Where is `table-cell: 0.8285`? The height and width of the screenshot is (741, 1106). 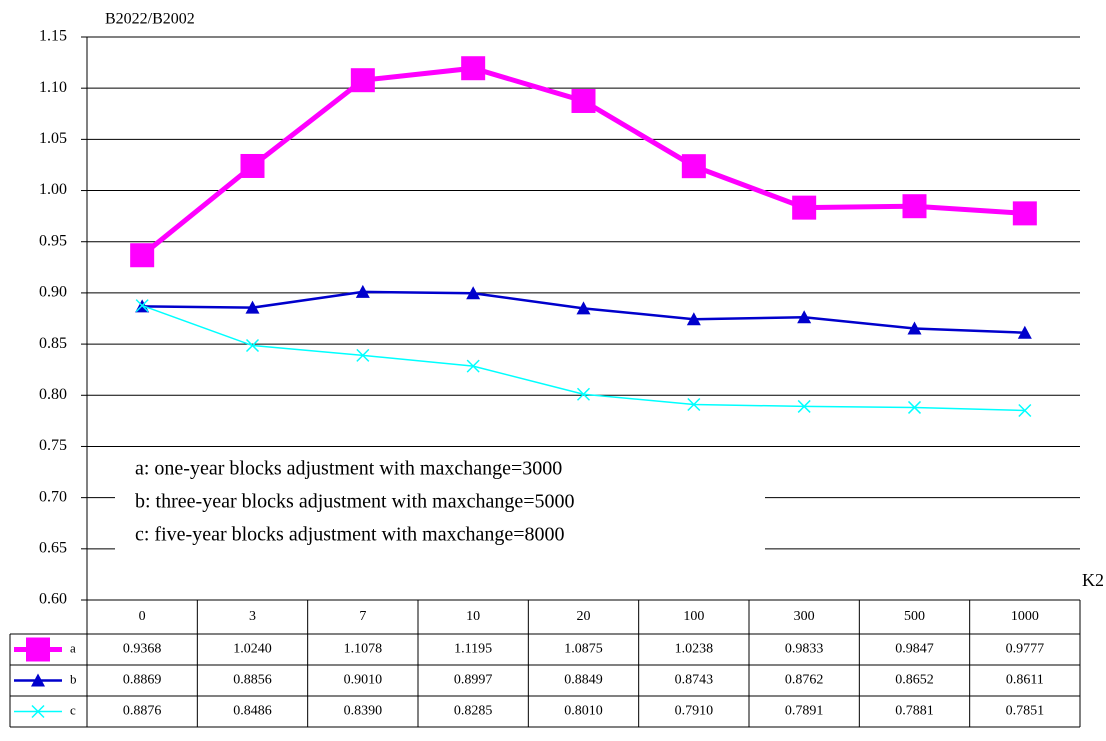 table-cell: 0.8285 is located at coordinates (473, 711).